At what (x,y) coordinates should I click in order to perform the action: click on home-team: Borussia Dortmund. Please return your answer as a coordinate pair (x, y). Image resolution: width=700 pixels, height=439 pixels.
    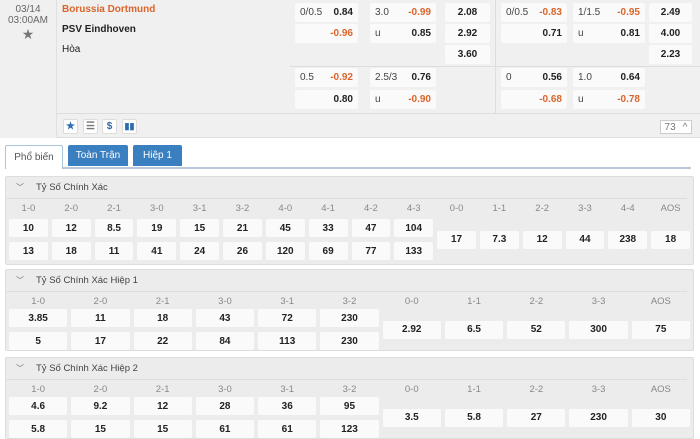
    Looking at the image, I should click on (109, 9).